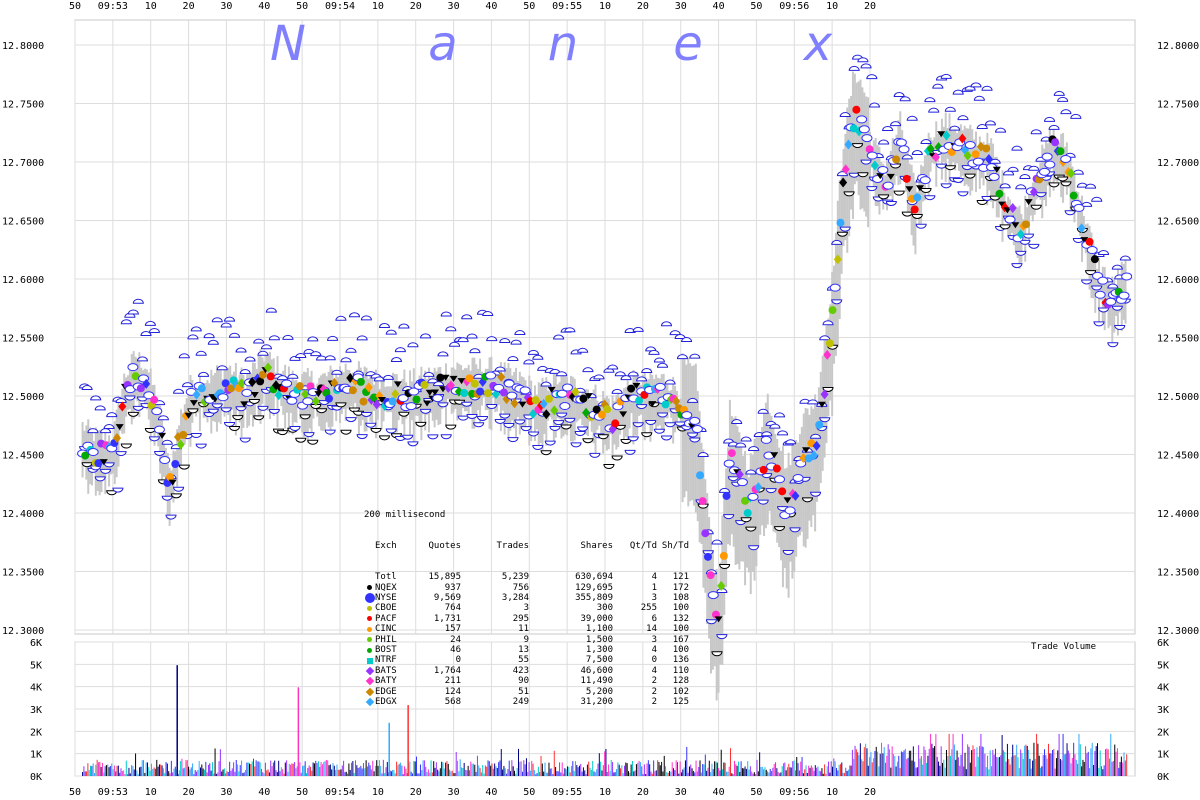 The height and width of the screenshot is (800, 1200). I want to click on stats-cell: 937, so click(452, 587).